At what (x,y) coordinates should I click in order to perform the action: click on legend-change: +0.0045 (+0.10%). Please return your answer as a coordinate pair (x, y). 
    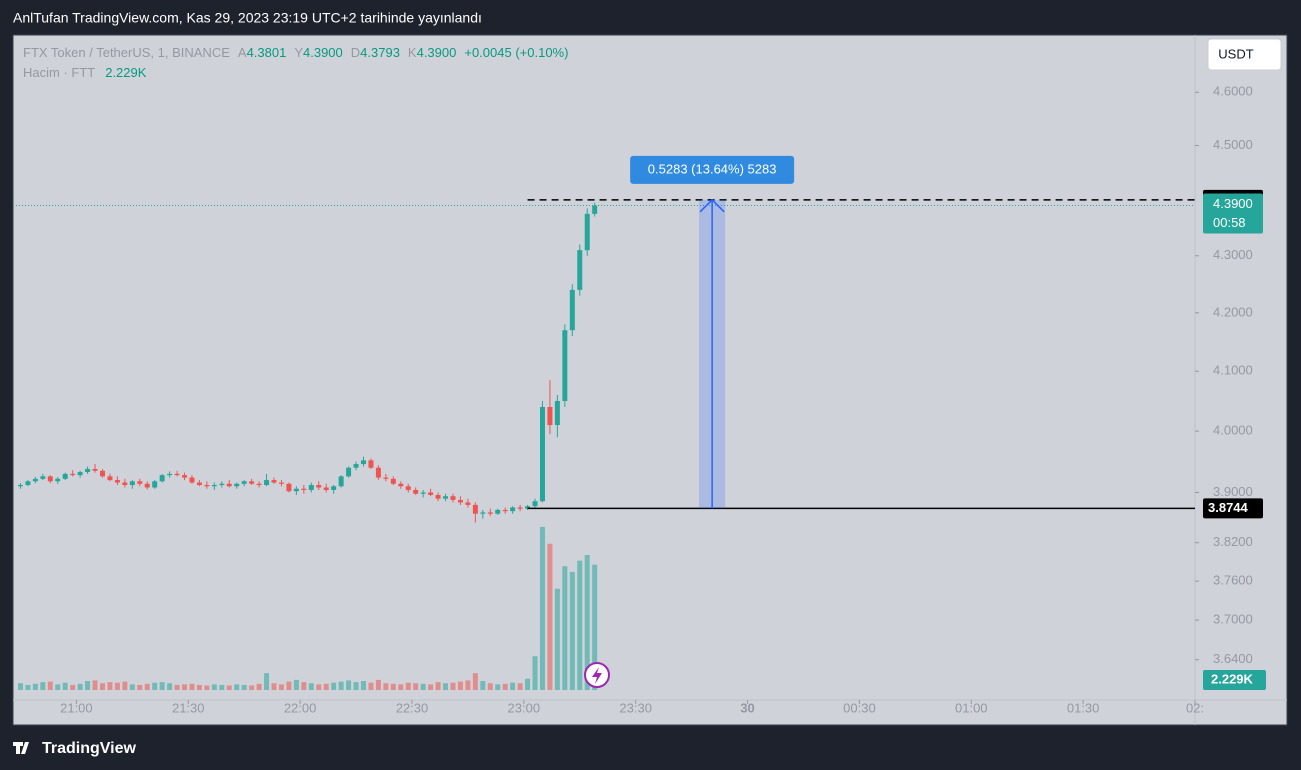
    Looking at the image, I should click on (516, 52).